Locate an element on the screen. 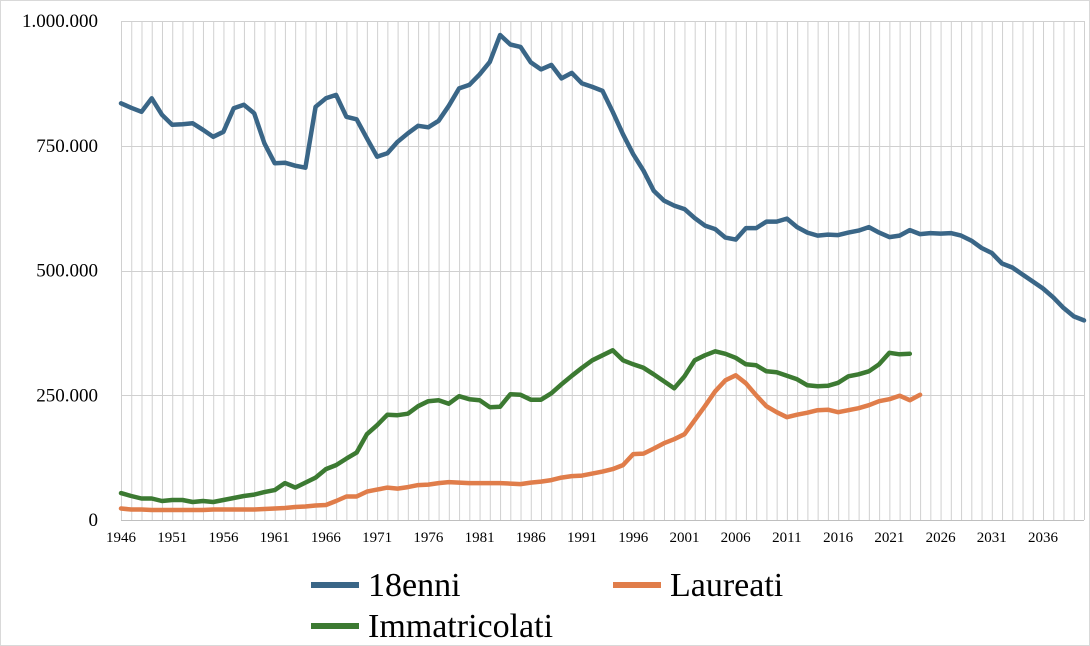 The image size is (1090, 646). x-tick-label: 2016 is located at coordinates (838, 538).